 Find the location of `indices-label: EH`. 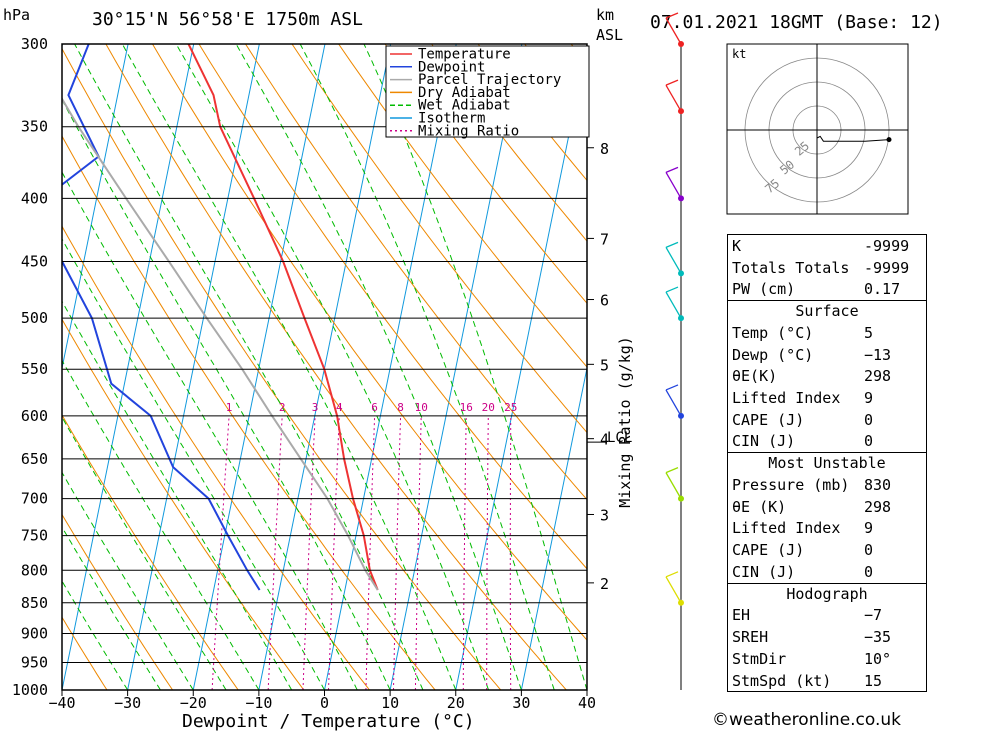

indices-label: EH is located at coordinates (741, 615).